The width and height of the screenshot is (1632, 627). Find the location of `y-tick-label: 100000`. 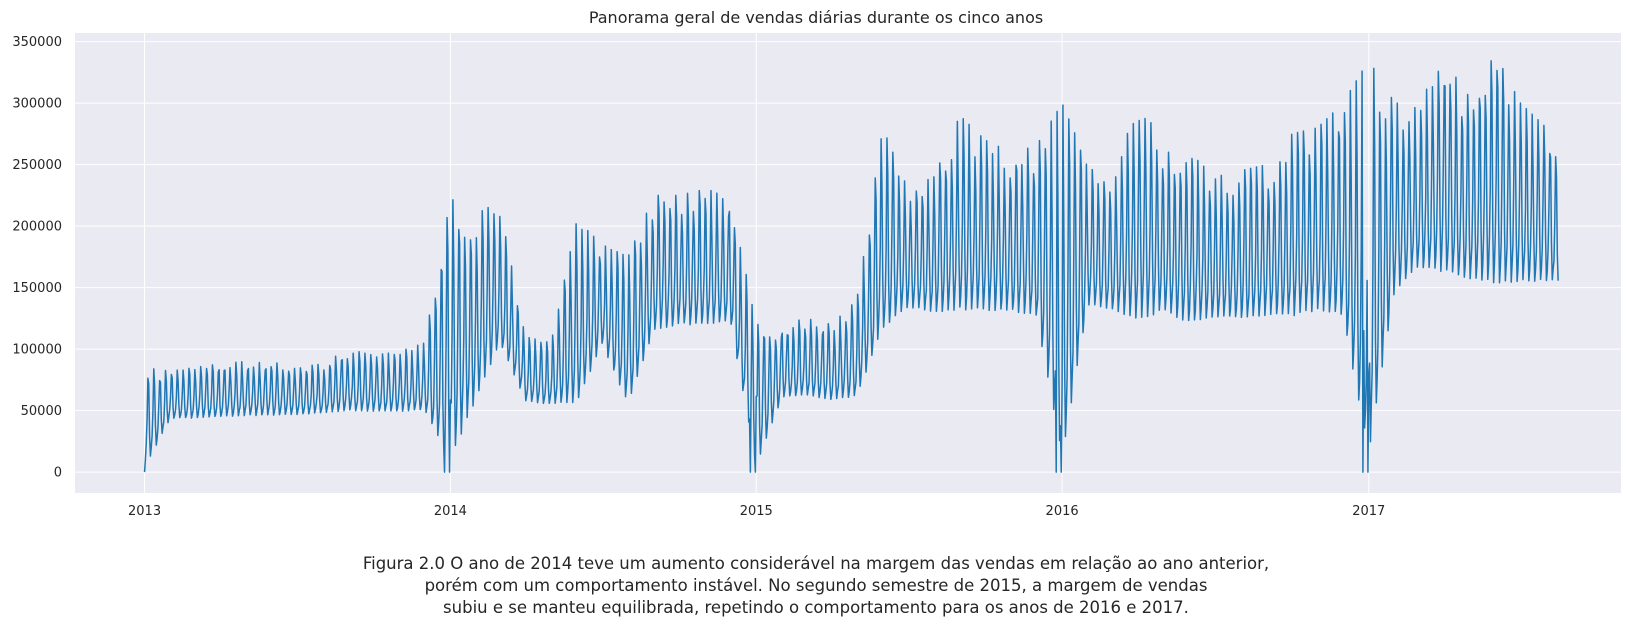

y-tick-label: 100000 is located at coordinates (37, 350).